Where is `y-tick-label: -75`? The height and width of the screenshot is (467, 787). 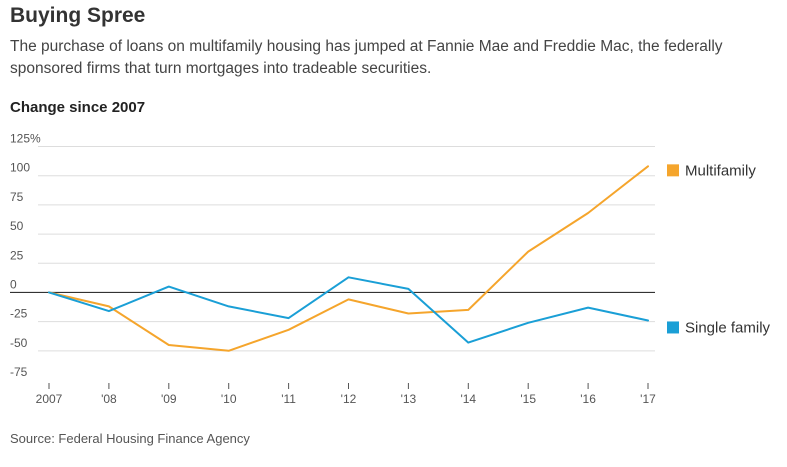 y-tick-label: -75 is located at coordinates (19, 372).